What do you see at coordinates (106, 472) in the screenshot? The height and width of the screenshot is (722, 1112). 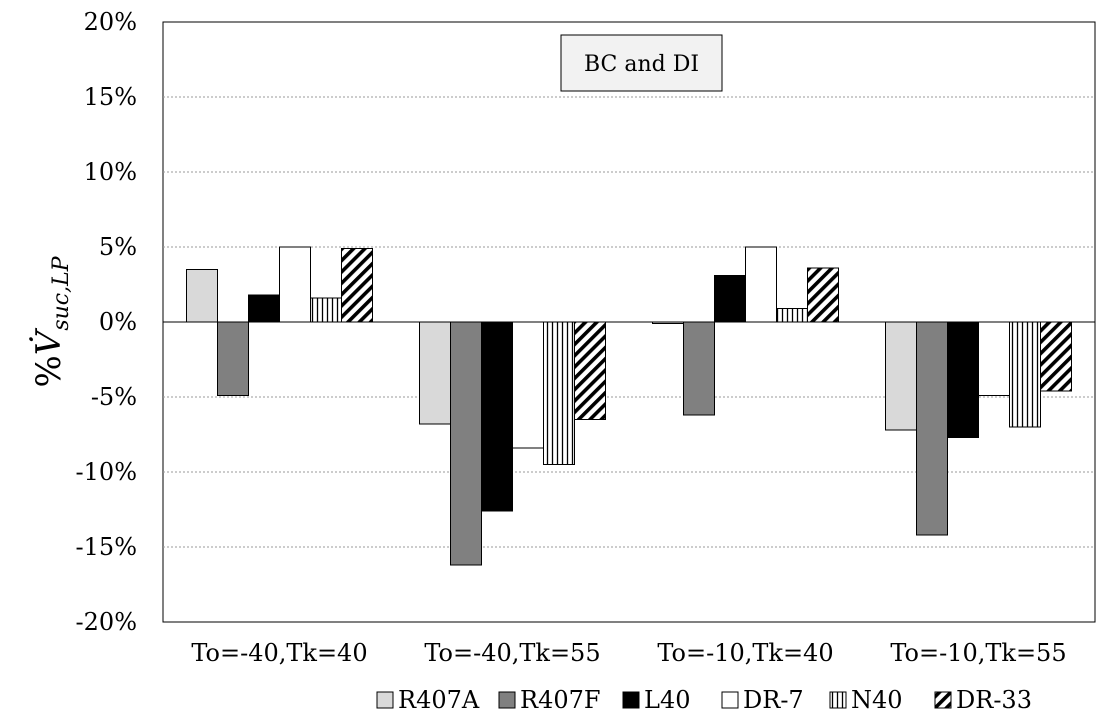 I see `y-tick-label: -10%` at bounding box center [106, 472].